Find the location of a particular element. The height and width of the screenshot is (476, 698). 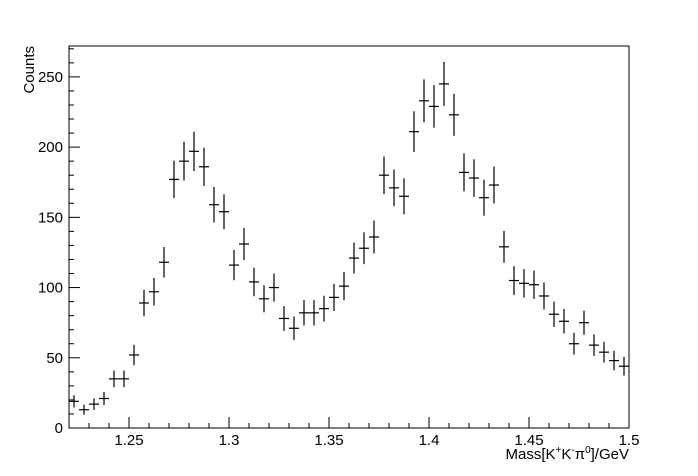

x-tick-label: 1.45 is located at coordinates (528, 440).